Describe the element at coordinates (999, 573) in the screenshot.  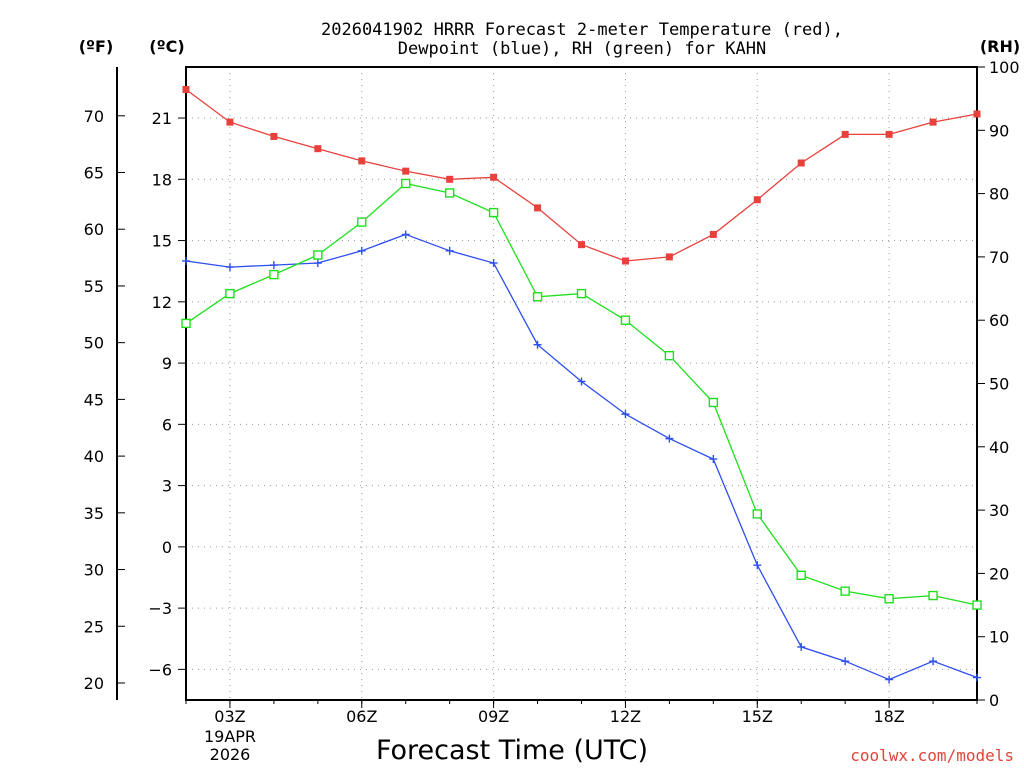
I see `rh-tick-label: 20` at that location.